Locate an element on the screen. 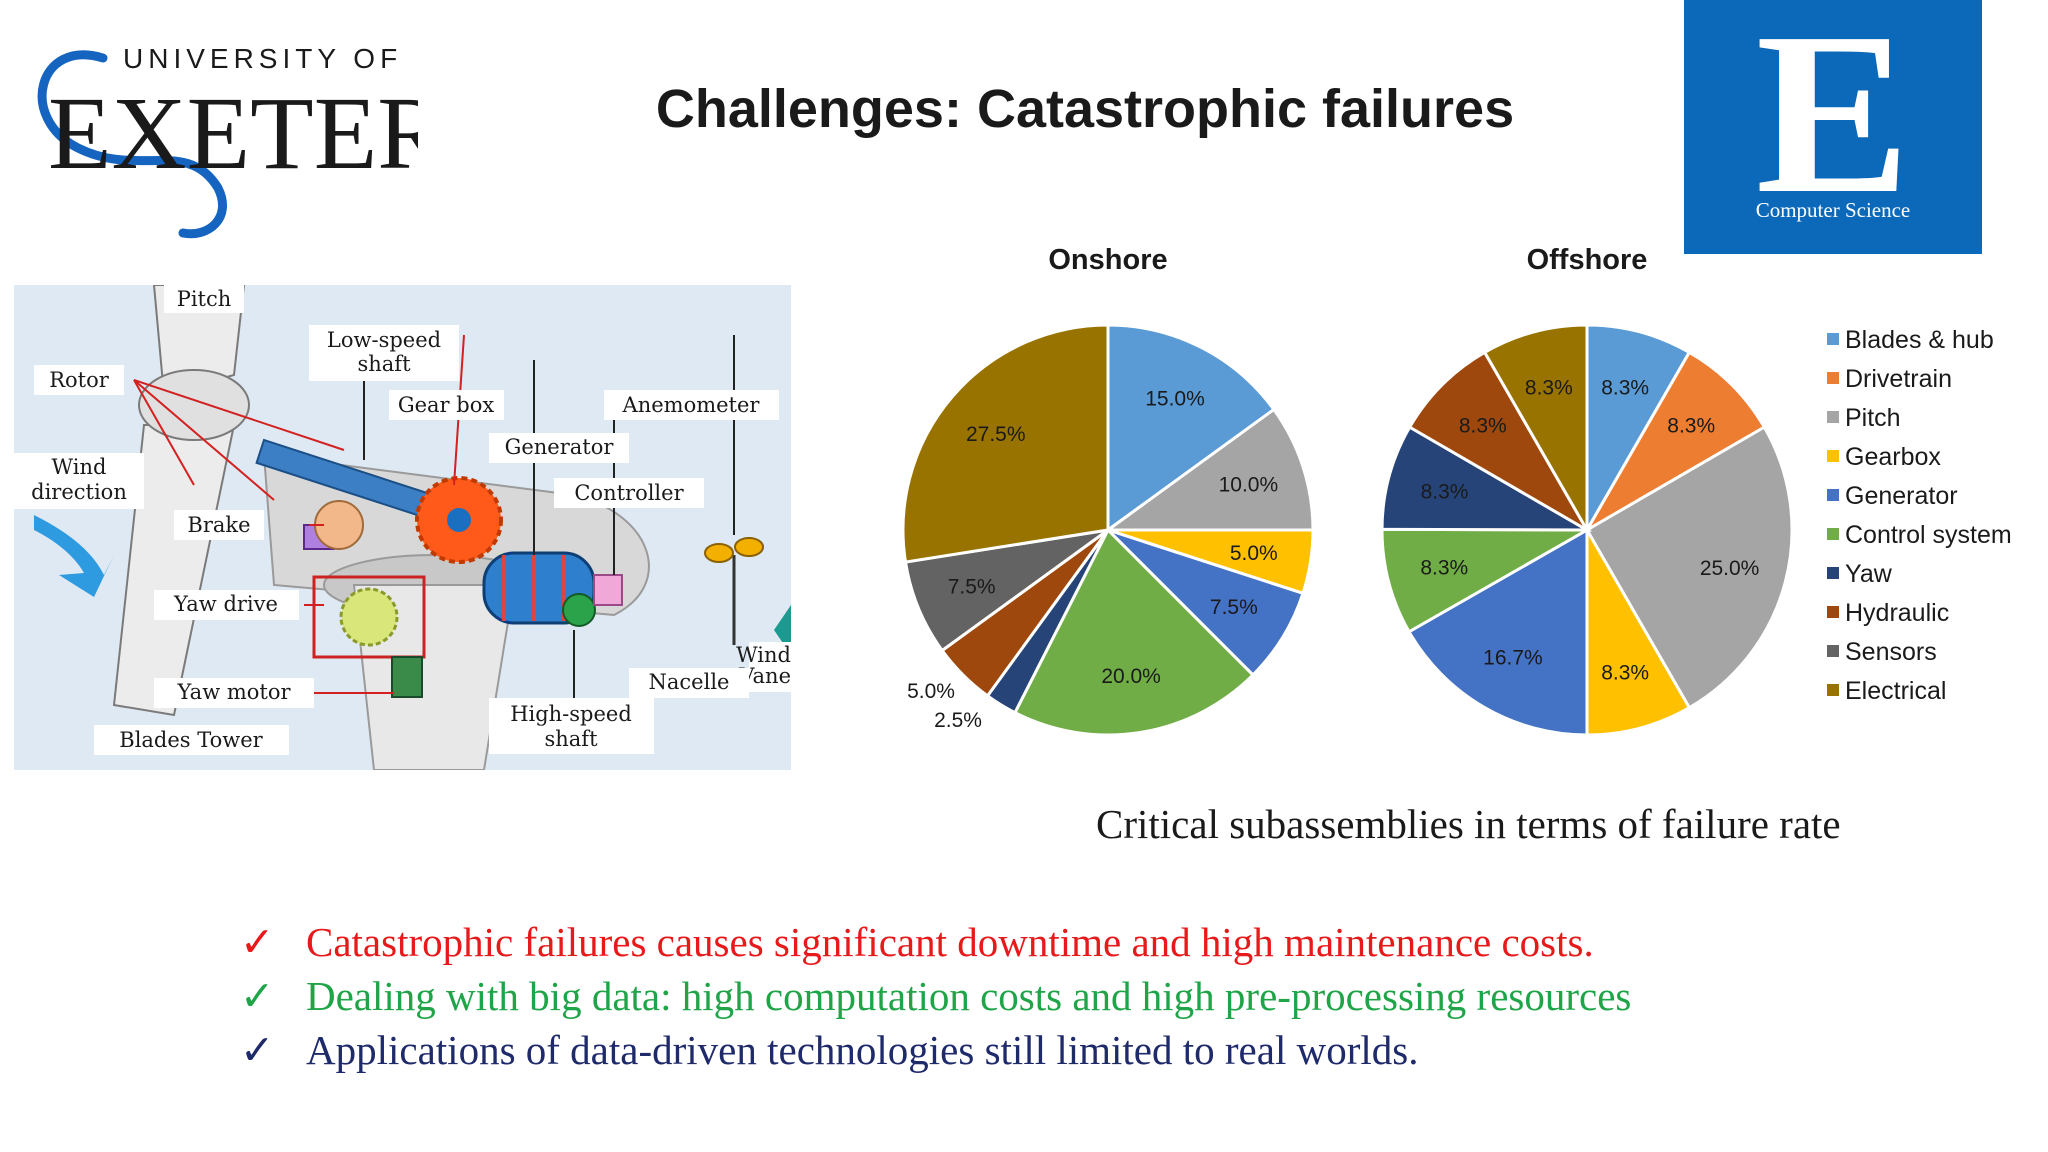 This screenshot has width=2048, height=1152. svg-text: Low-speed is located at coordinates (384, 340).